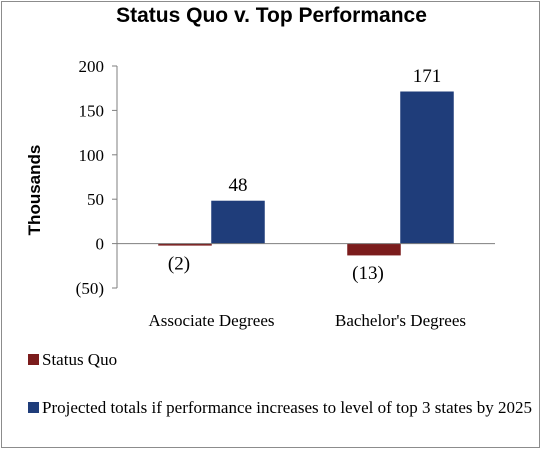 The image size is (543, 451). I want to click on y-tick-label: 200, so click(92, 66).